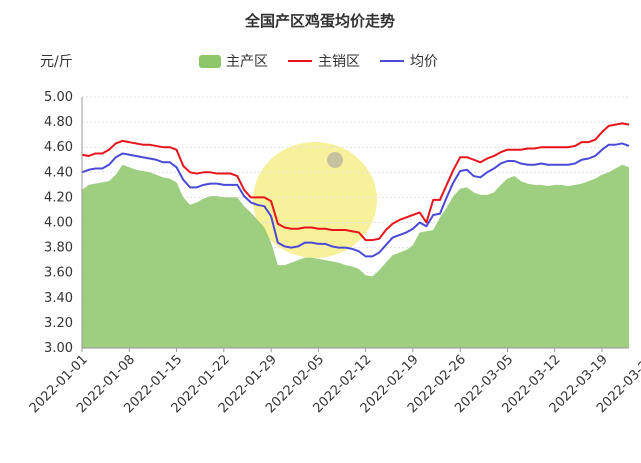 Image resolution: width=641 pixels, height=463 pixels. Describe the element at coordinates (58, 298) in the screenshot. I see `y-tick-label: 3.40` at that location.